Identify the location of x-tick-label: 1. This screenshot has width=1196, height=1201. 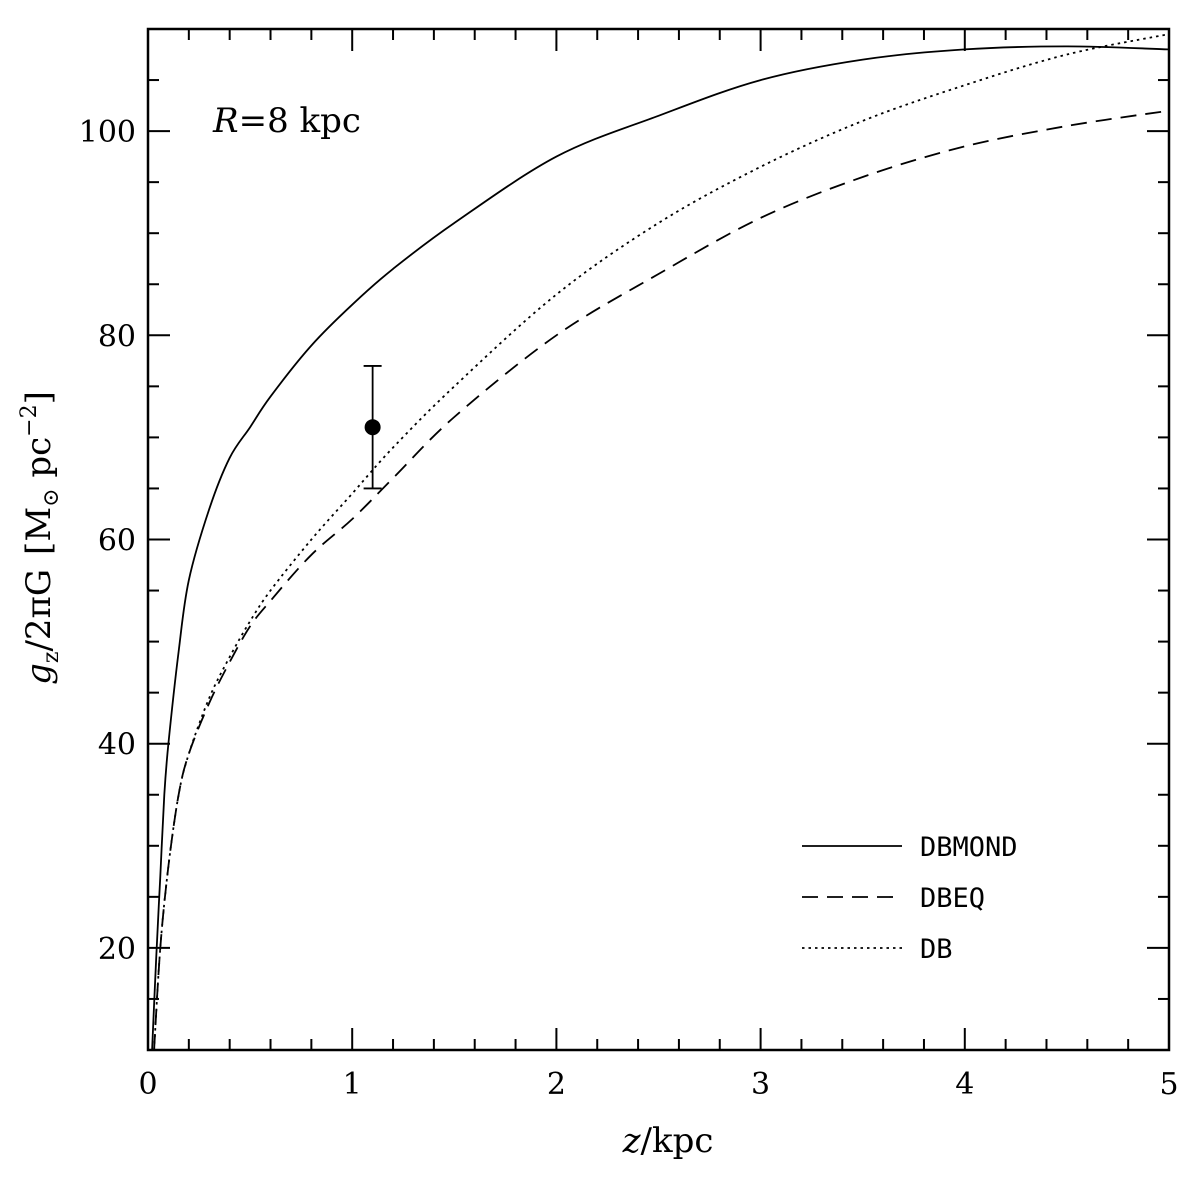
(352, 1084).